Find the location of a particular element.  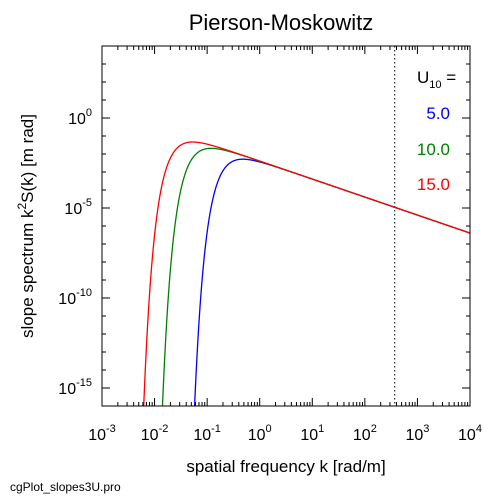

x-tick-label: 10⁻¹ is located at coordinates (207, 433).